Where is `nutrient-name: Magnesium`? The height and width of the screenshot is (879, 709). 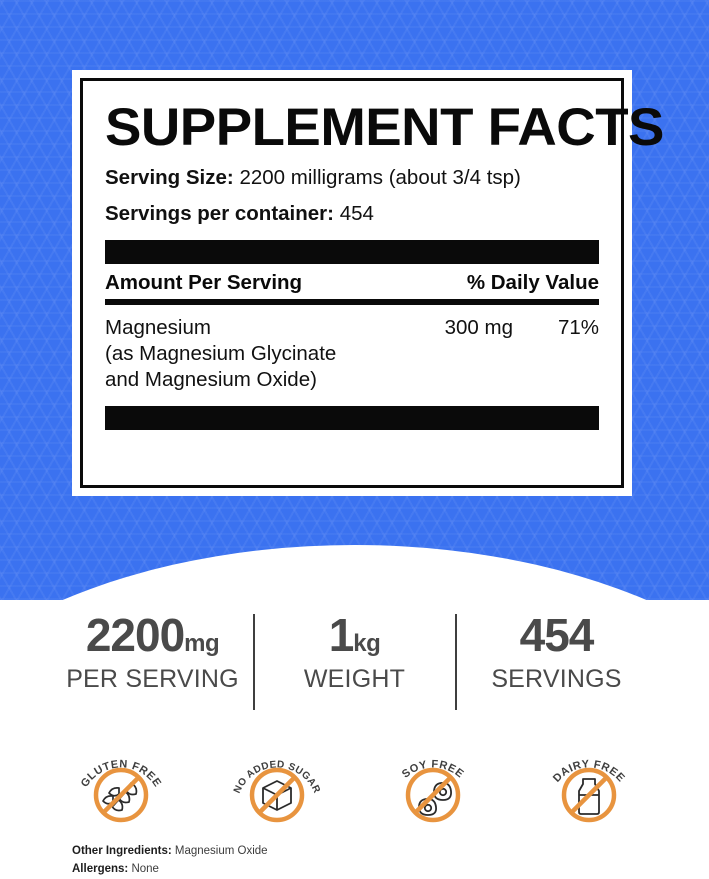
nutrient-name: Magnesium is located at coordinates (158, 327).